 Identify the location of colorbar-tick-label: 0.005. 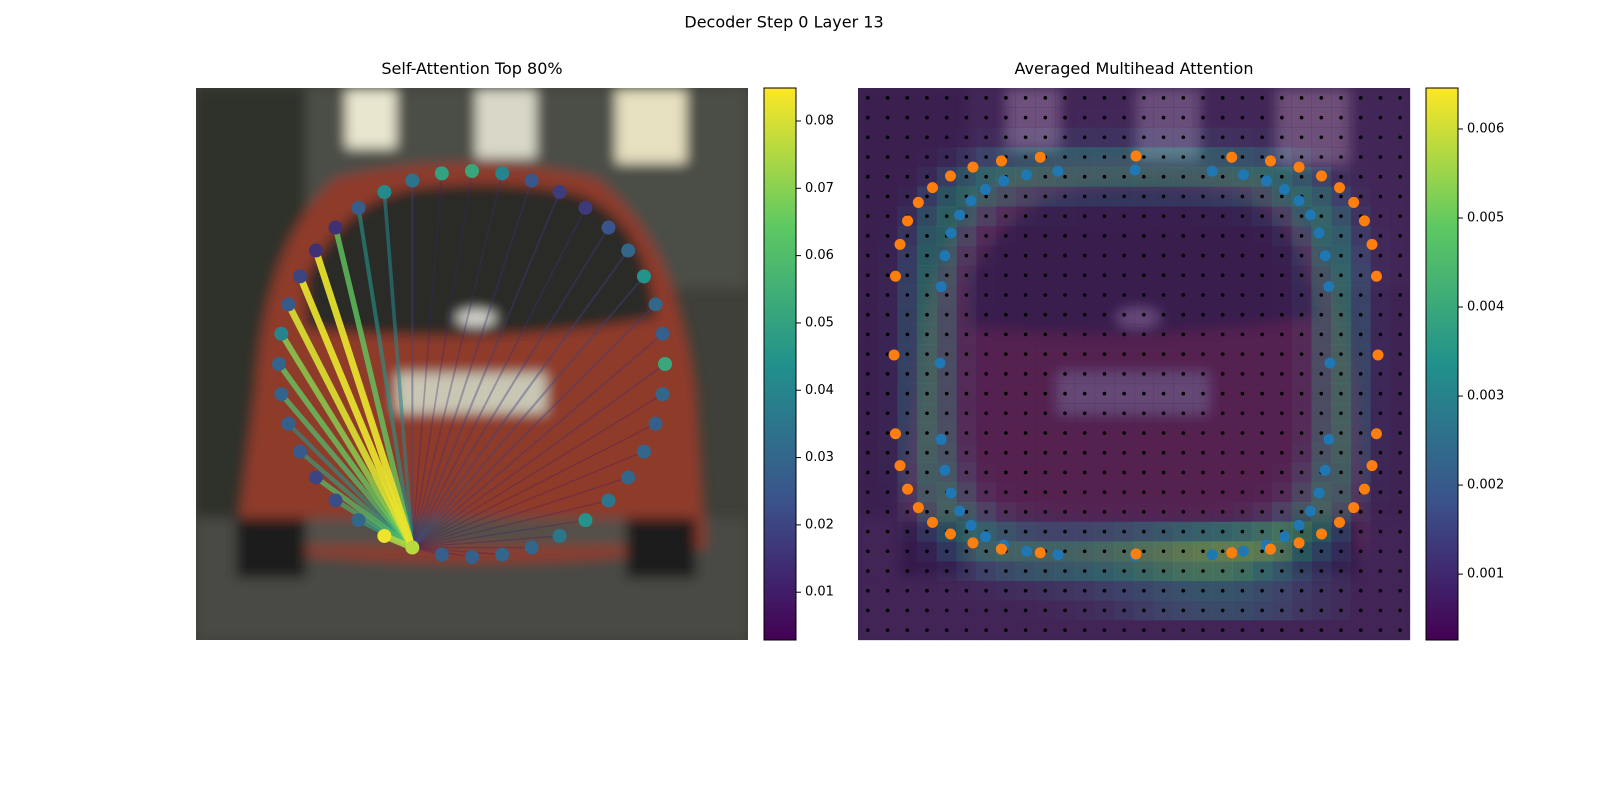
(1485, 217).